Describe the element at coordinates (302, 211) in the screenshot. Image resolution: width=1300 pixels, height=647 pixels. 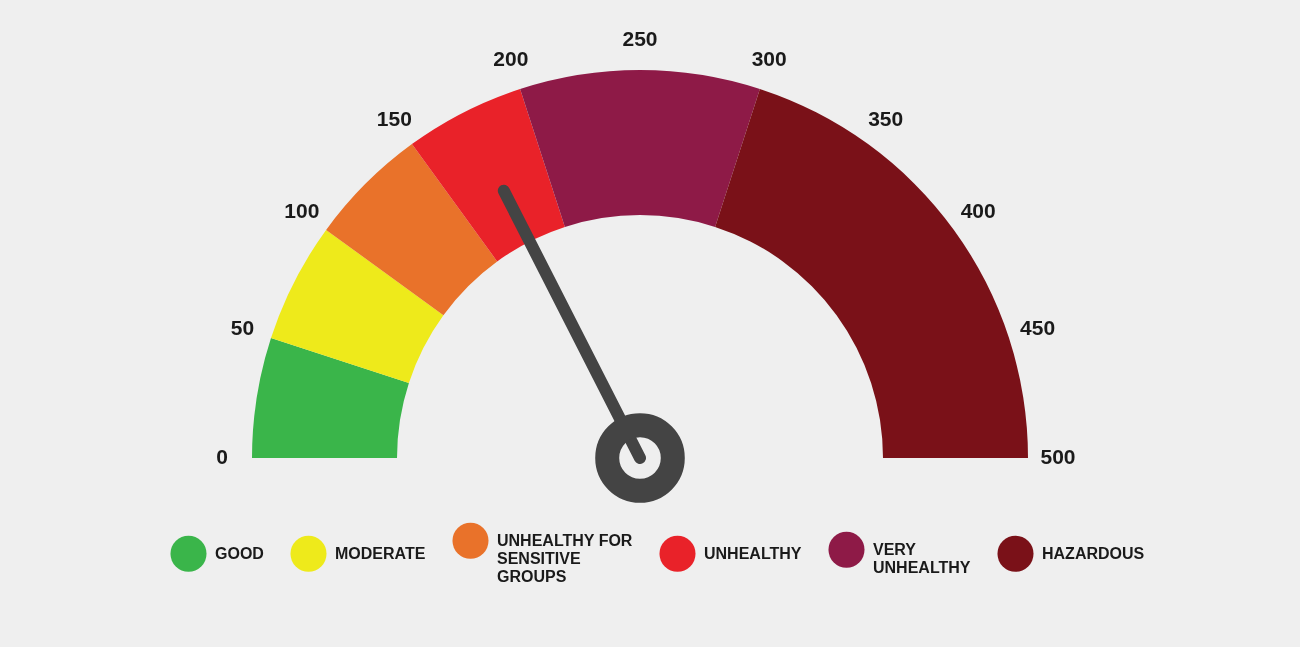
I see `text: 100` at that location.